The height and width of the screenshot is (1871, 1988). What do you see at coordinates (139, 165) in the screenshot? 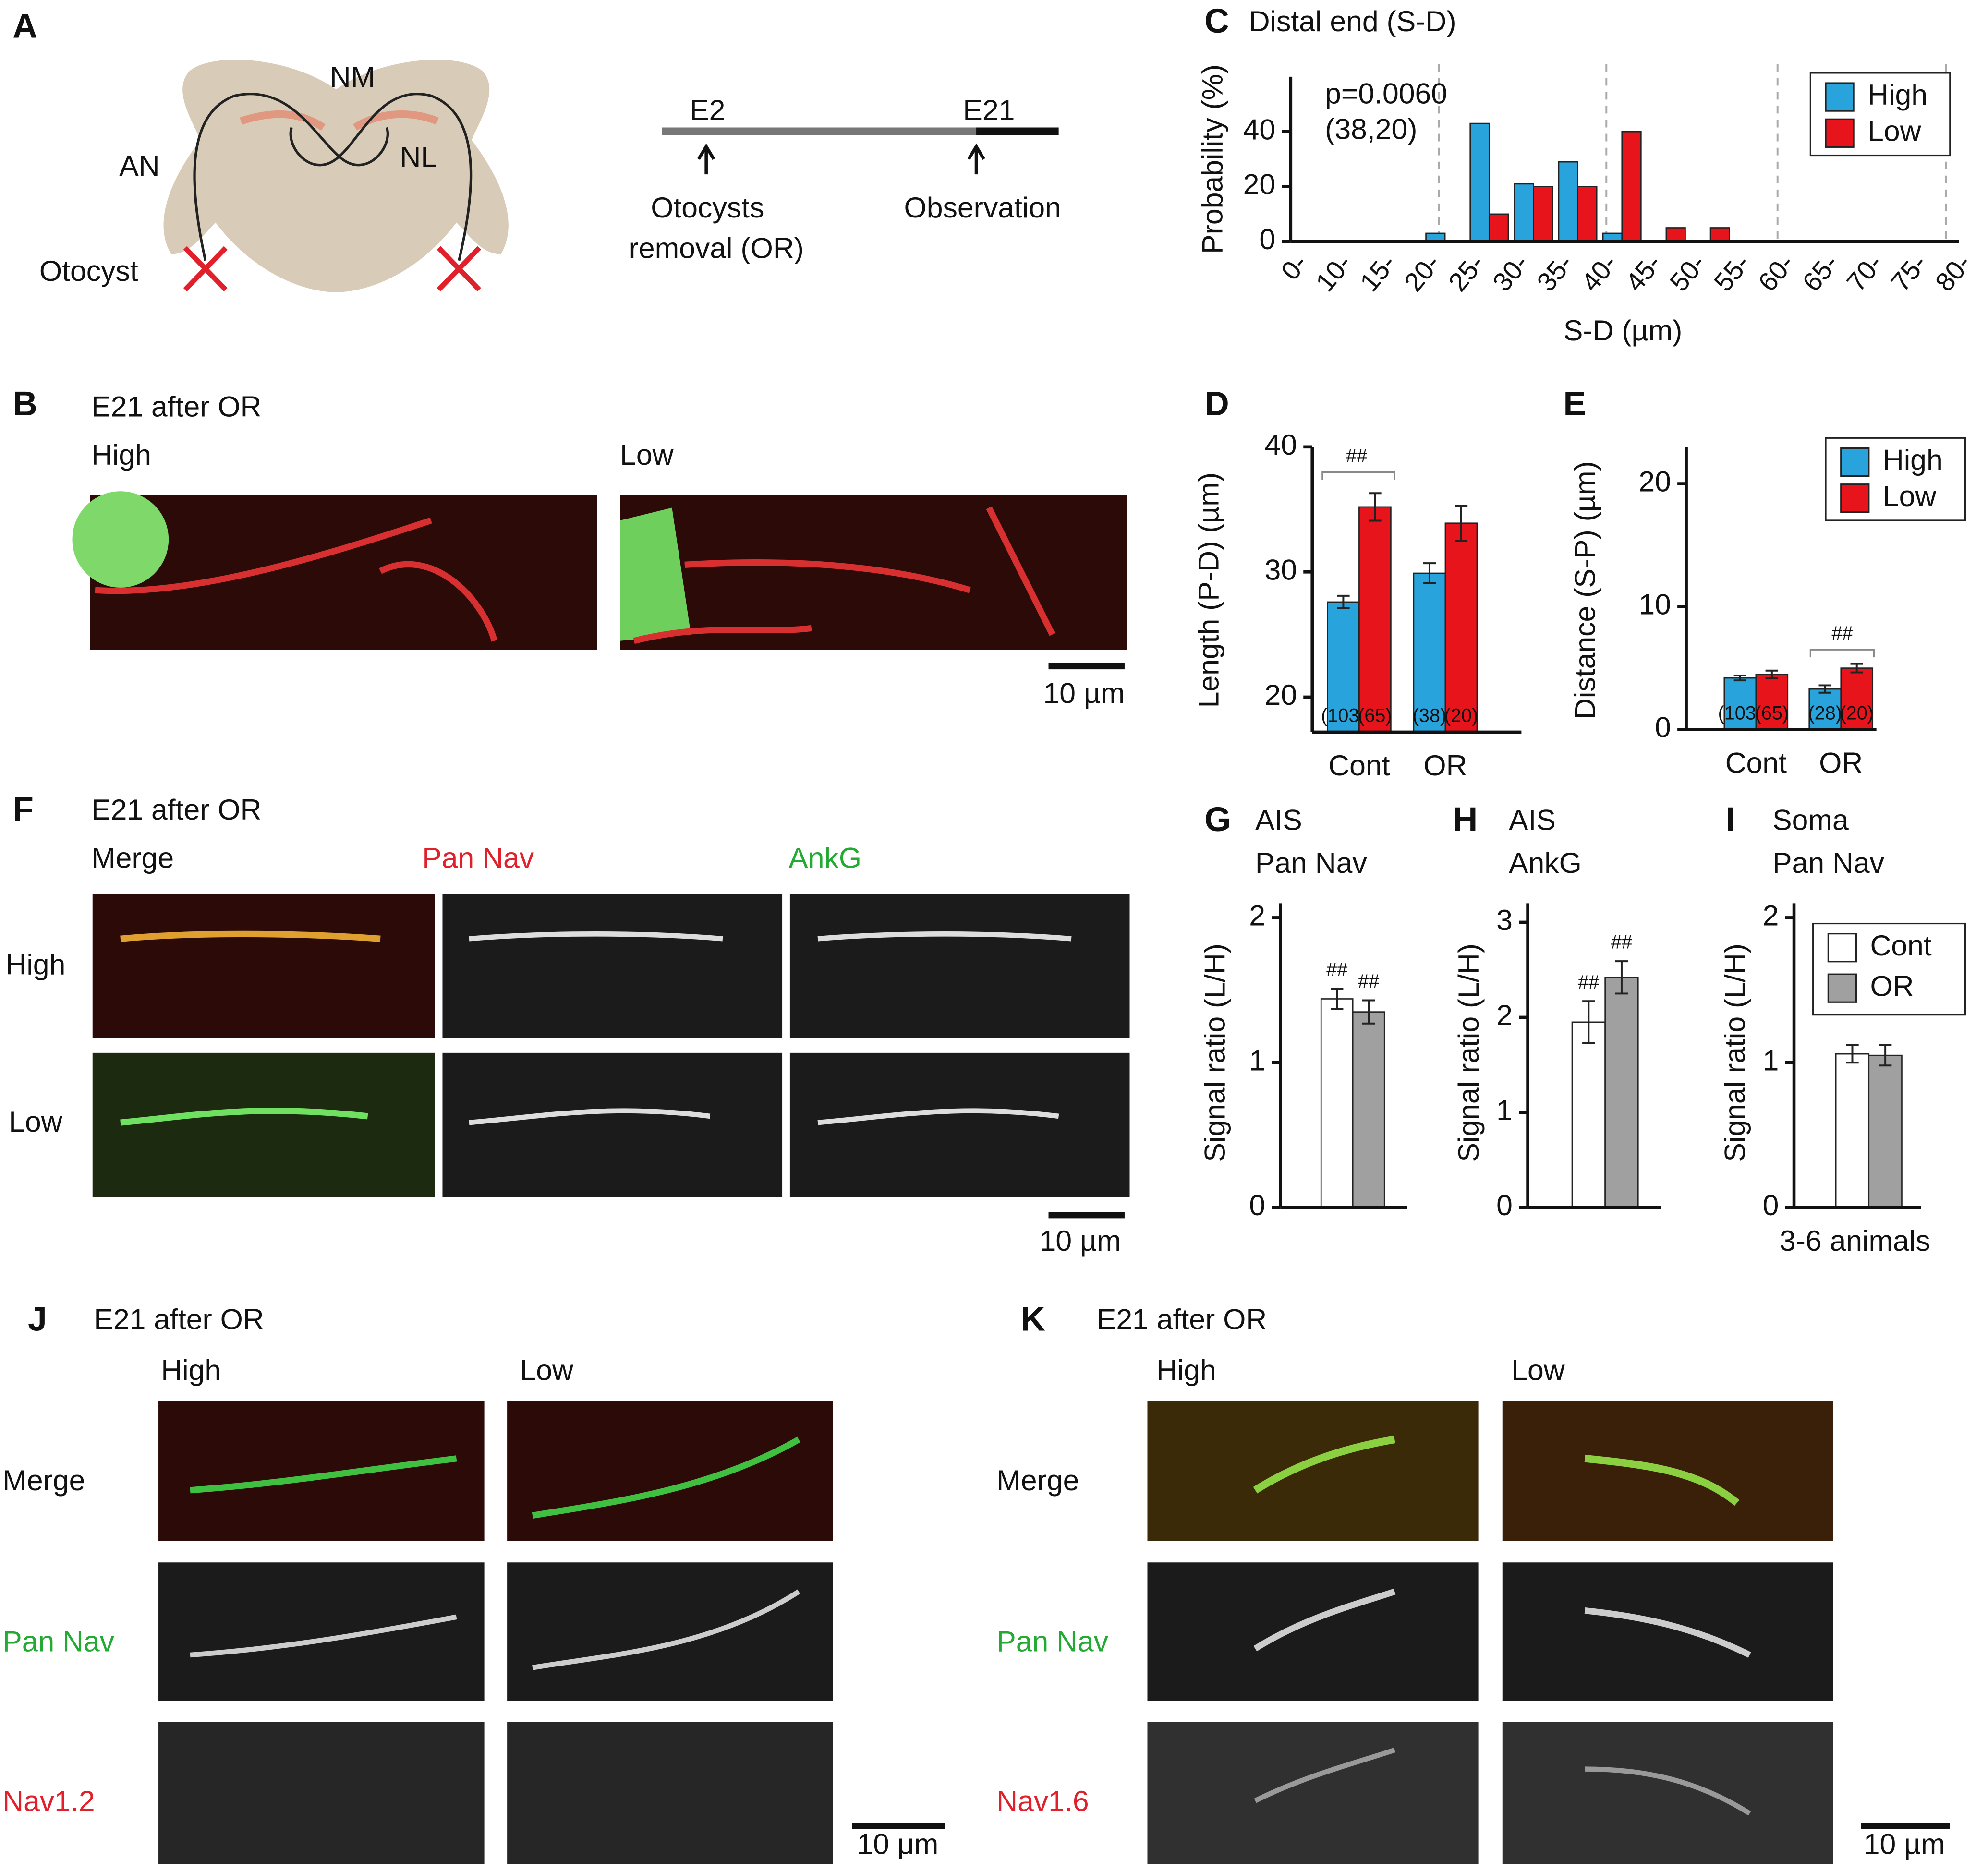
I see `schematic-label: AN` at bounding box center [139, 165].